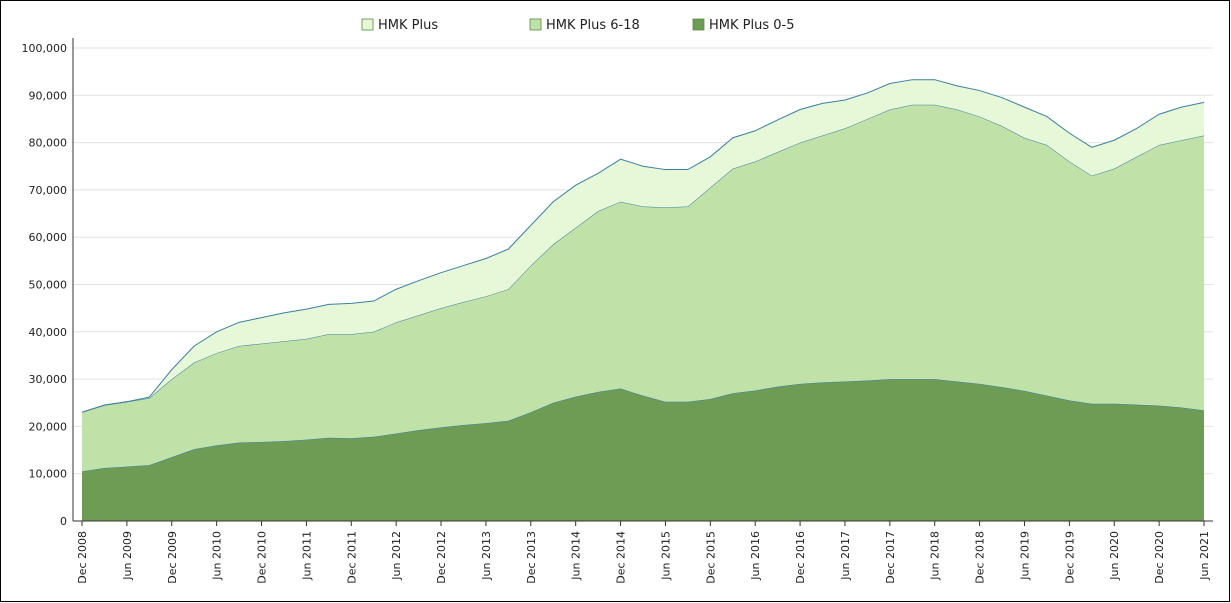 The height and width of the screenshot is (603, 1231). I want to click on x-tick-label: Dec 2010, so click(262, 557).